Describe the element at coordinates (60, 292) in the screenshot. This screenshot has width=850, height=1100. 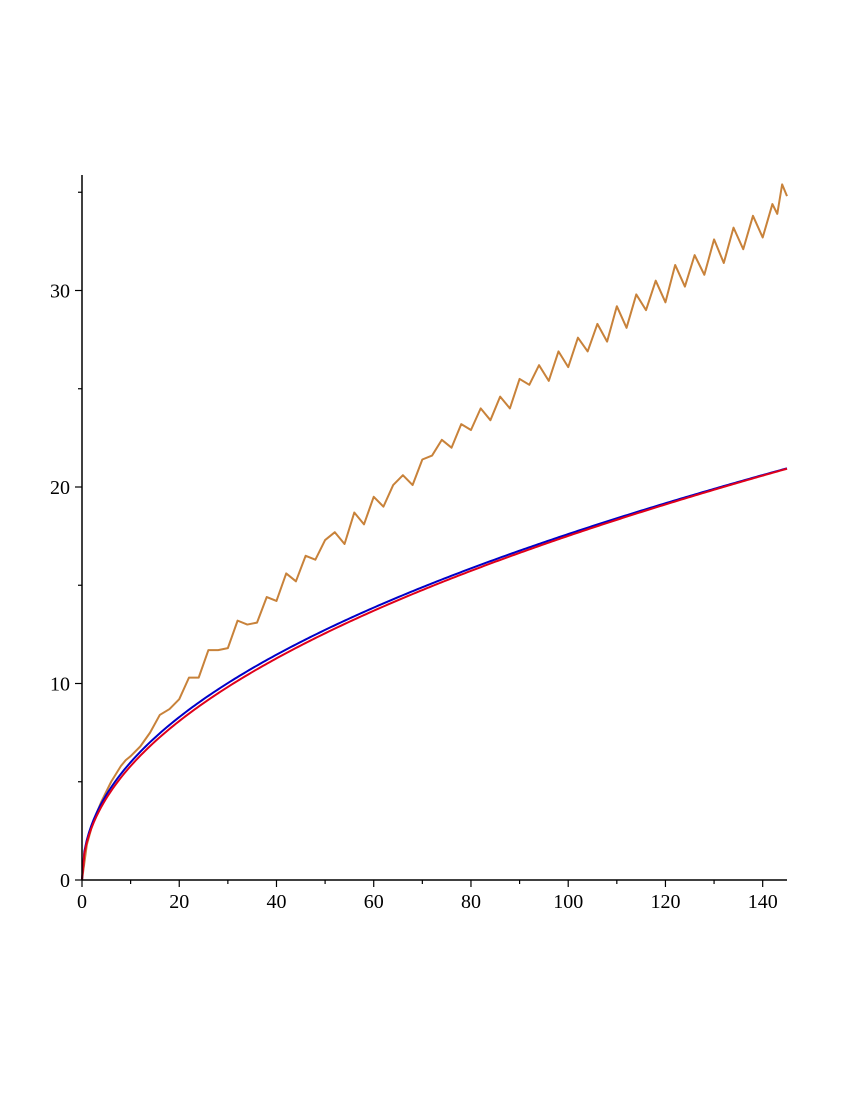
I see `y-tick-label: 30` at that location.